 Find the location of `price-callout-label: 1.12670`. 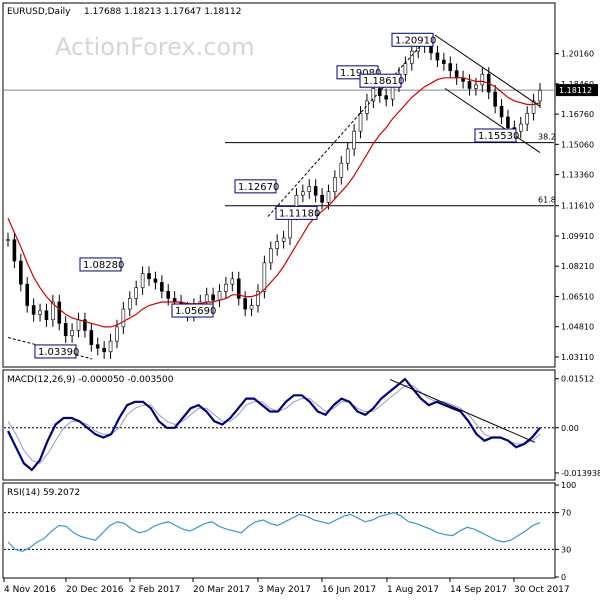

price-callout-label: 1.12670 is located at coordinates (258, 187).